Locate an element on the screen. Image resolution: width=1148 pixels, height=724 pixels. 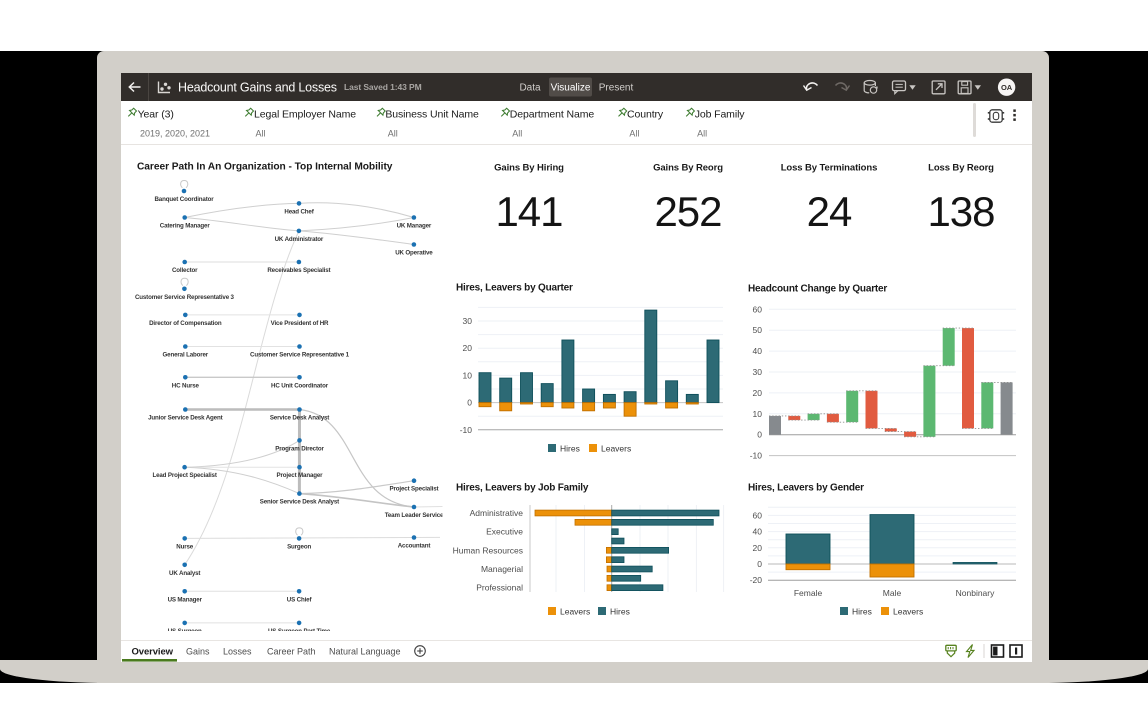
svg-text: Year (3) is located at coordinates (156, 115).